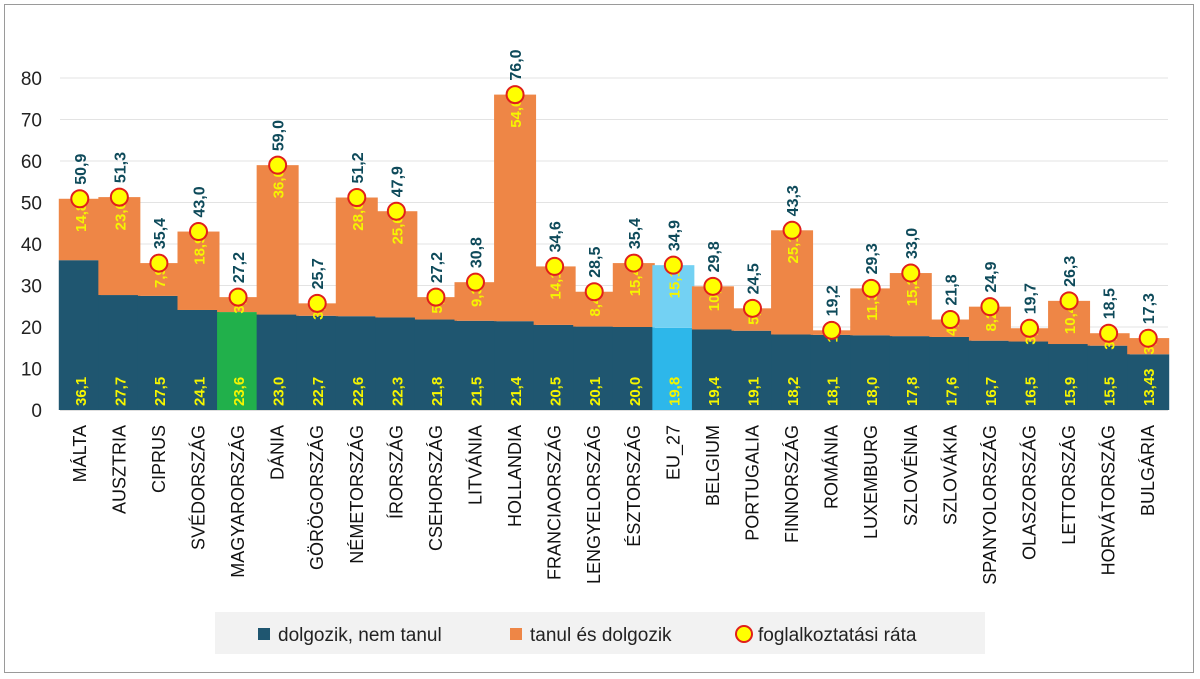 The image size is (1200, 679). What do you see at coordinates (744, 634) in the screenshot?
I see `legend-marker-foglalkoztat-si-r-ta` at bounding box center [744, 634].